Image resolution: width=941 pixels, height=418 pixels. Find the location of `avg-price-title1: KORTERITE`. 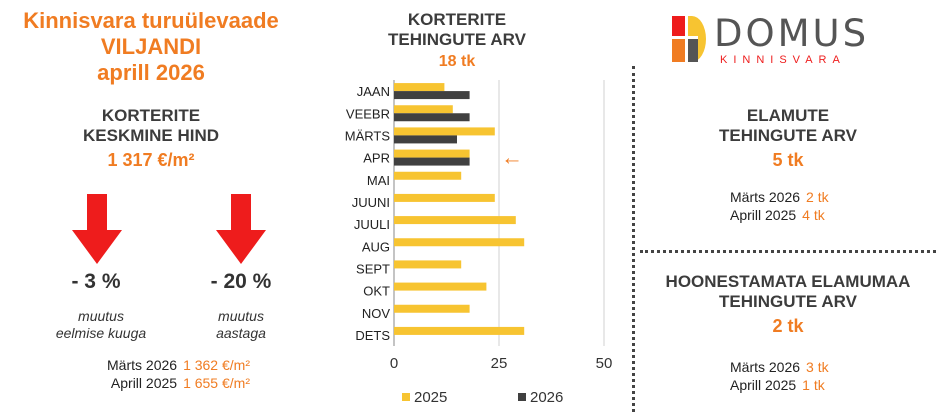

avg-price-title1: KORTERITE is located at coordinates (151, 115).